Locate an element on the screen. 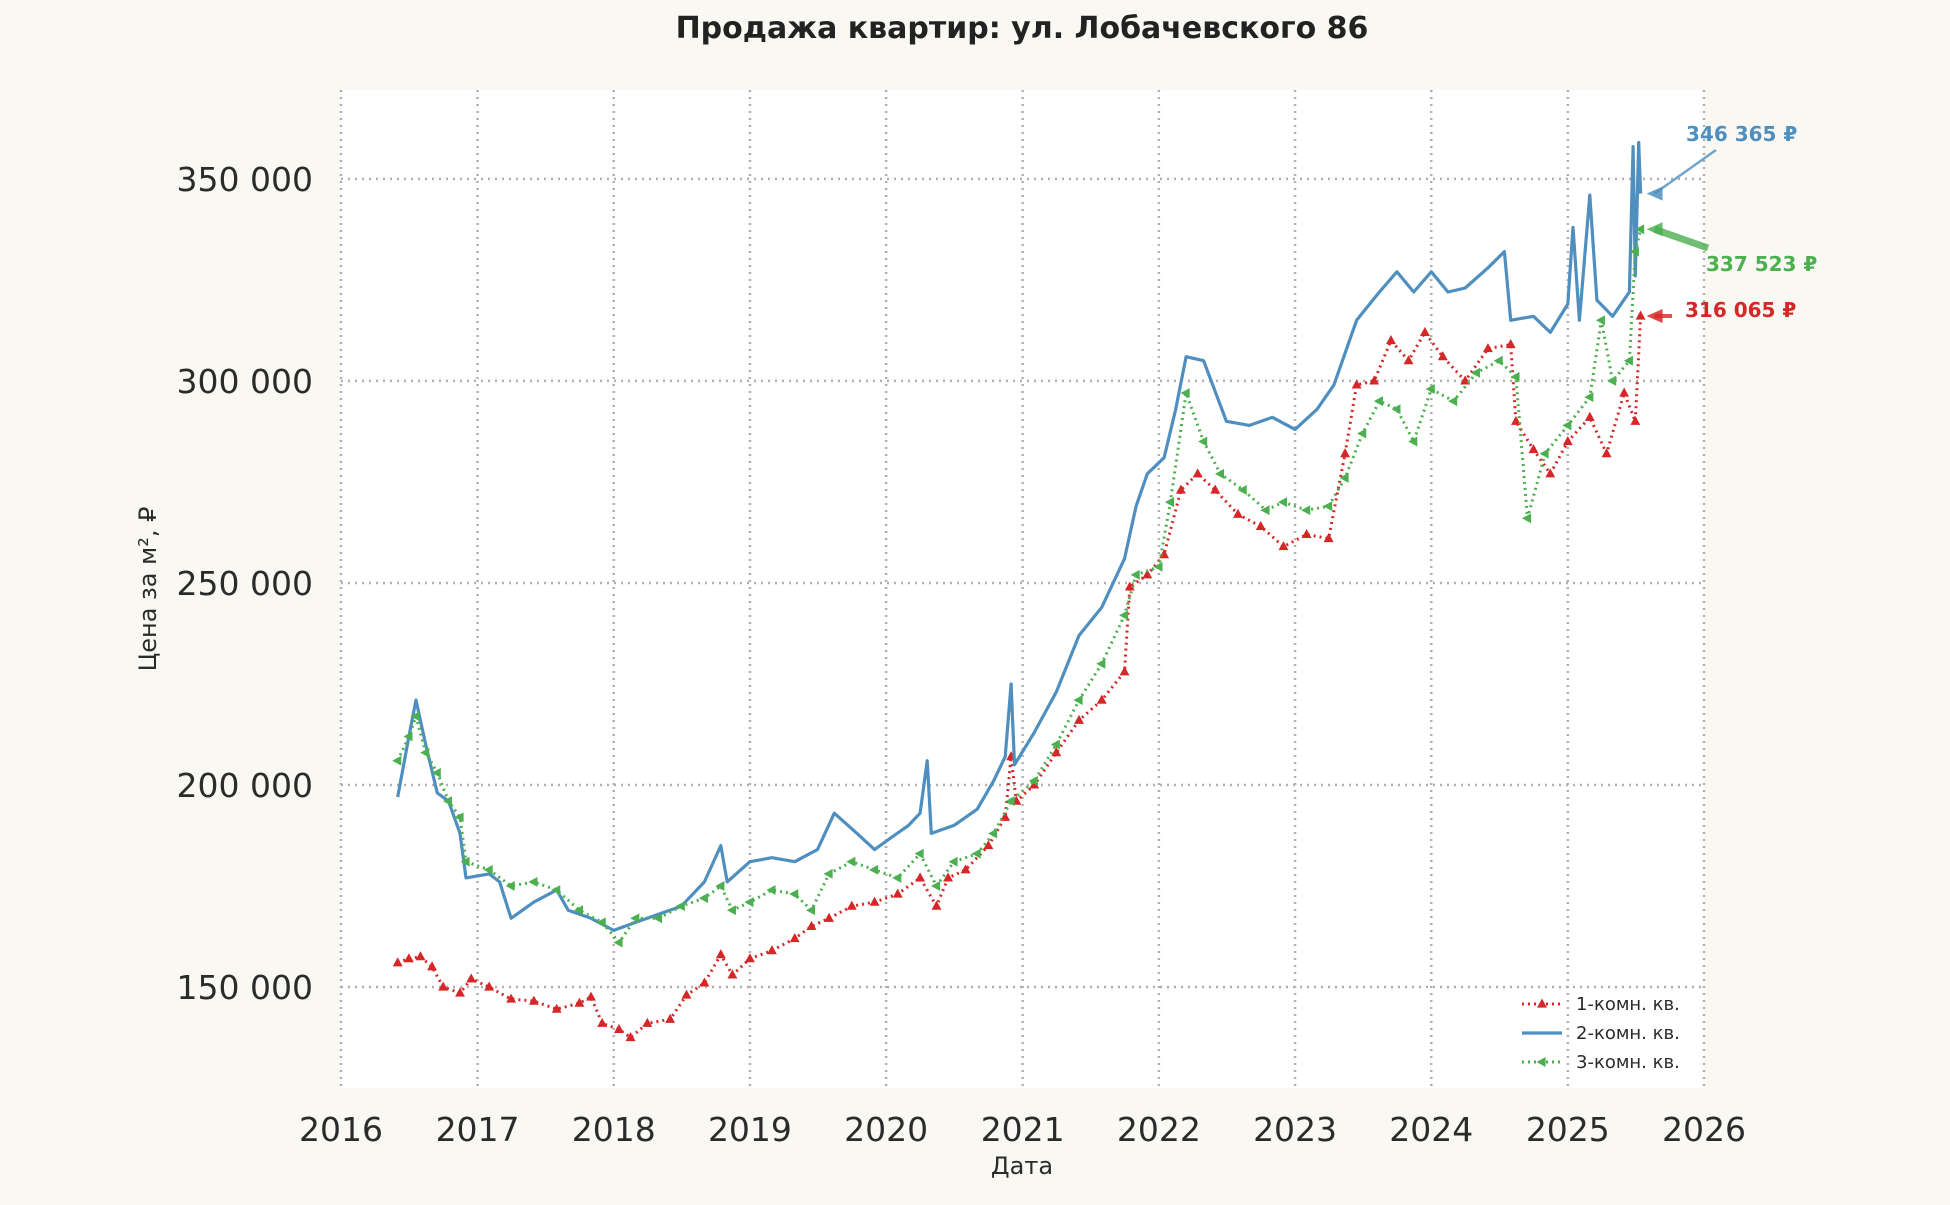  x-axis-label: Дата is located at coordinates (1022, 1166).